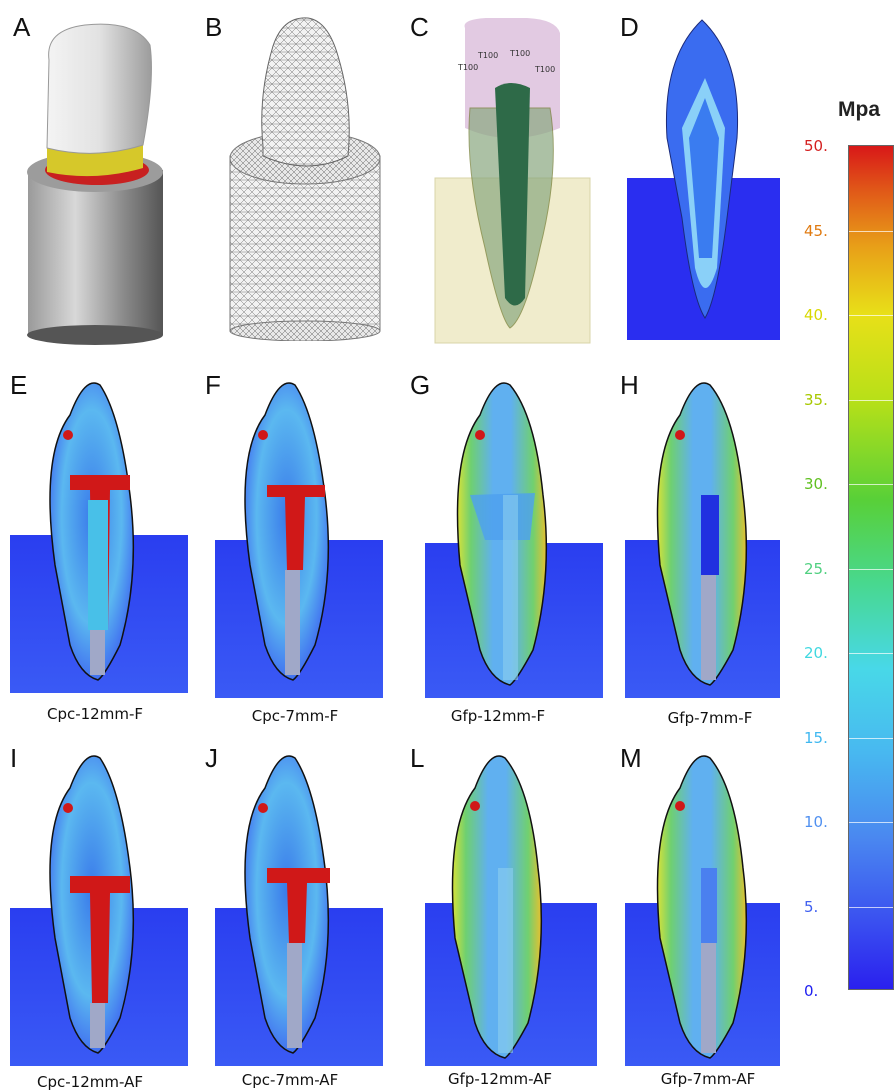 The image size is (894, 1092). I want to click on scale-tick-label: 45., so click(816, 230).